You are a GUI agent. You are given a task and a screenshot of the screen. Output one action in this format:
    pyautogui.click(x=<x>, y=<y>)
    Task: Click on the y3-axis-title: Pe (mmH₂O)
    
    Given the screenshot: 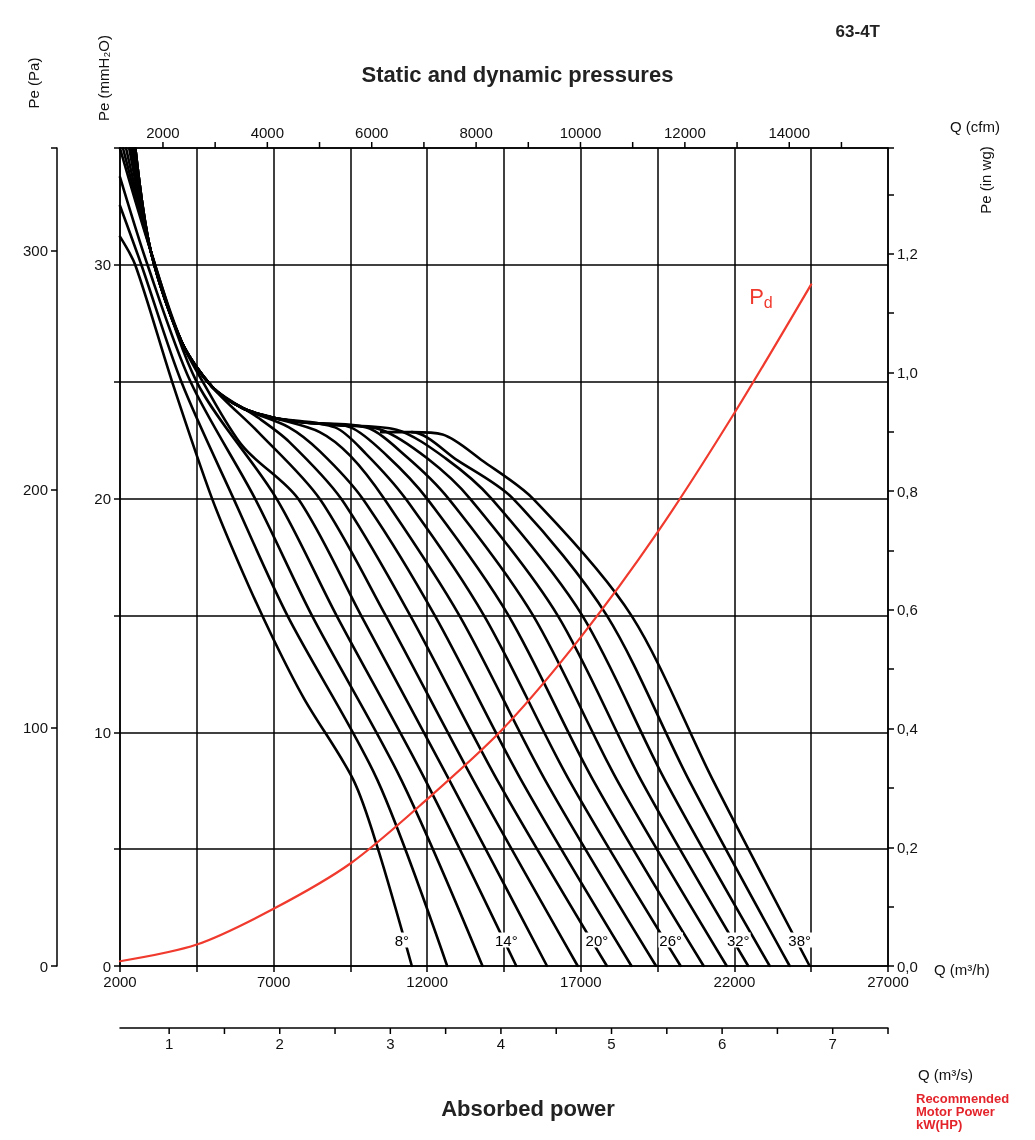 What is the action you would take?
    pyautogui.click(x=103, y=78)
    